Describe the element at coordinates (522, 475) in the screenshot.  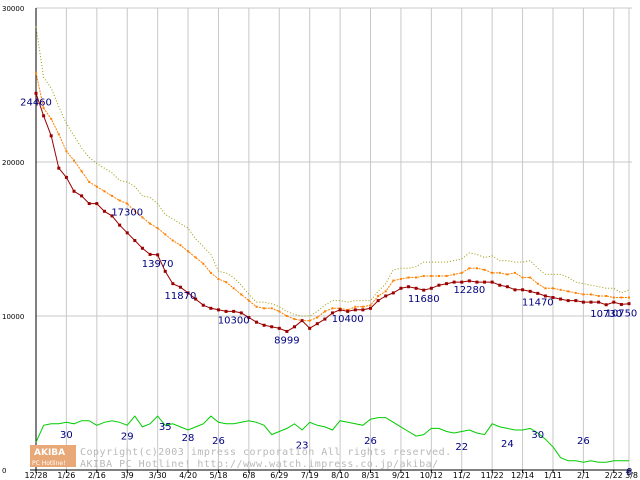
I see `x-tick-label: 12/14` at that location.